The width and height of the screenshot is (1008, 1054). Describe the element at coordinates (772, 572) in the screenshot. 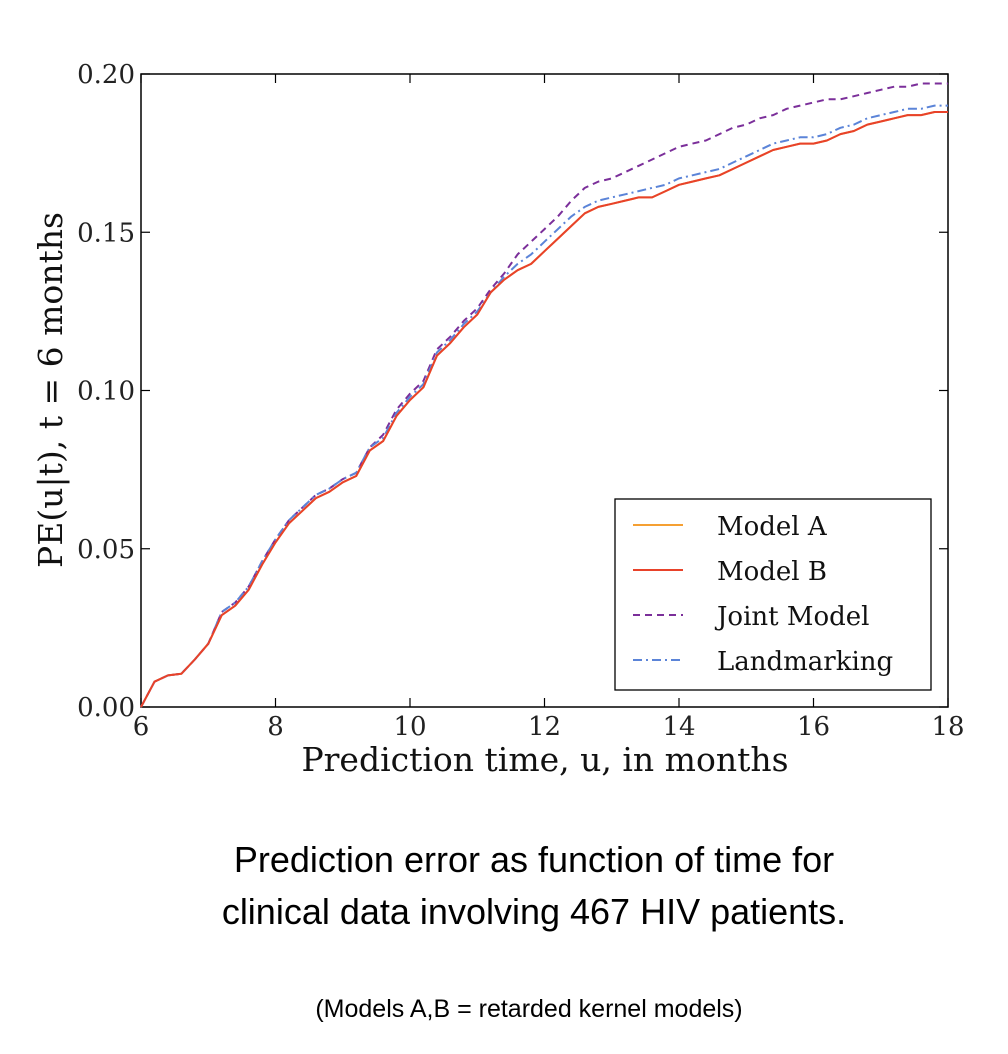

I see `legend-label-model-b: Model B` at that location.